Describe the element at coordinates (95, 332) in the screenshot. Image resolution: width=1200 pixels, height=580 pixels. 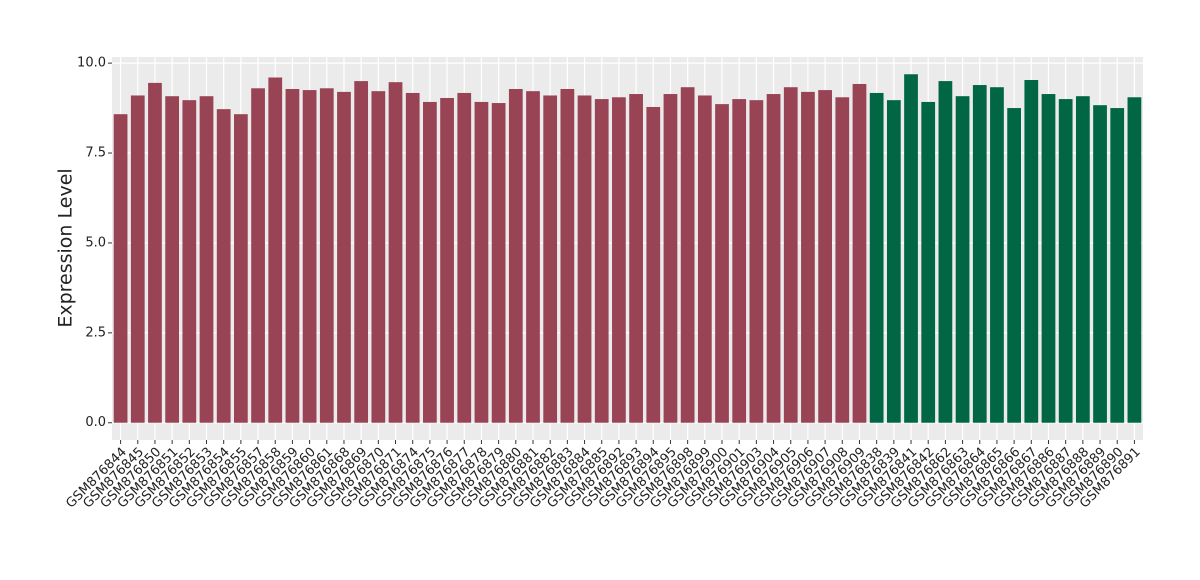
I see `y-tick-label: 2.5` at that location.